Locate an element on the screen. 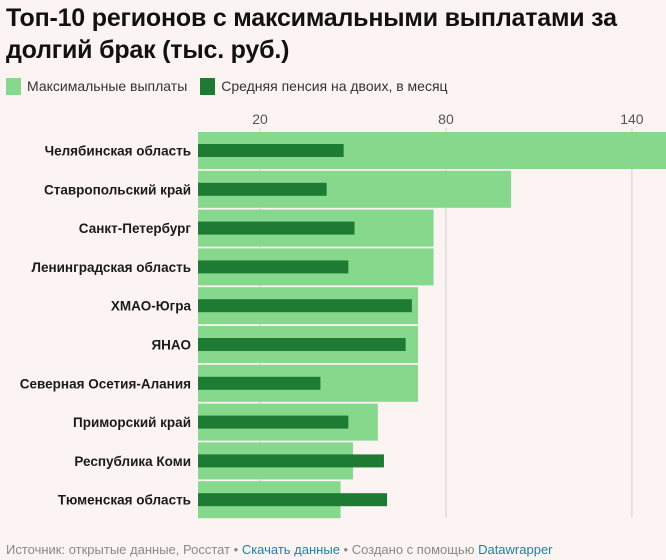 The image size is (666, 560). legend-item-avg: Средняя пенсия на двоих, в месяц is located at coordinates (324, 86).